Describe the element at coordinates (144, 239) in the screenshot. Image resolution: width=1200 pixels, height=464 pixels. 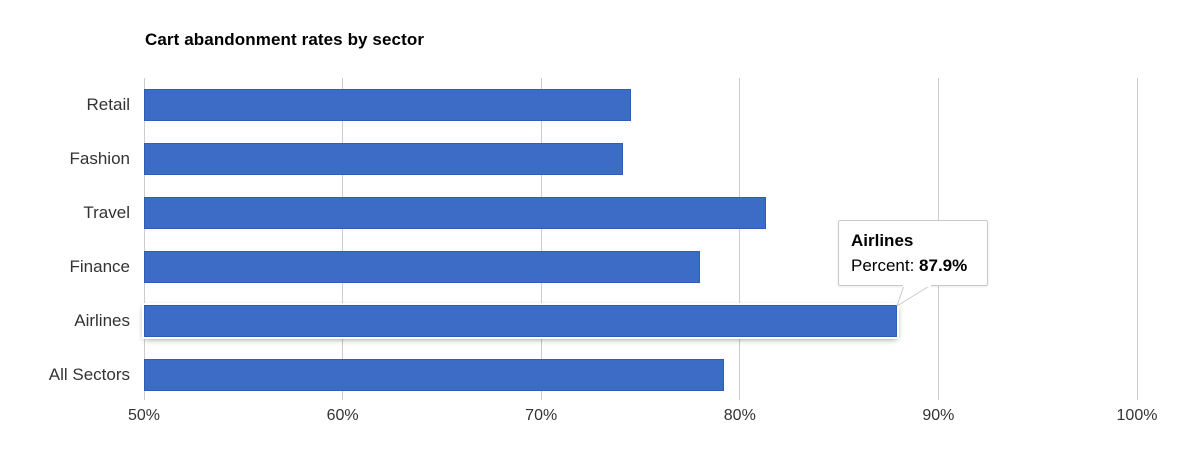
I see `gridline-50%` at that location.